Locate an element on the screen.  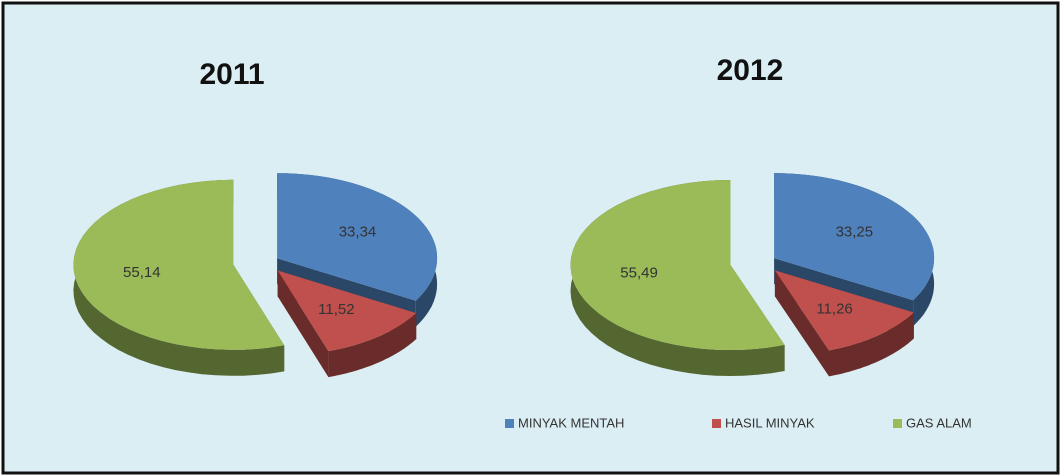
data-label: 33,25 is located at coordinates (855, 231).